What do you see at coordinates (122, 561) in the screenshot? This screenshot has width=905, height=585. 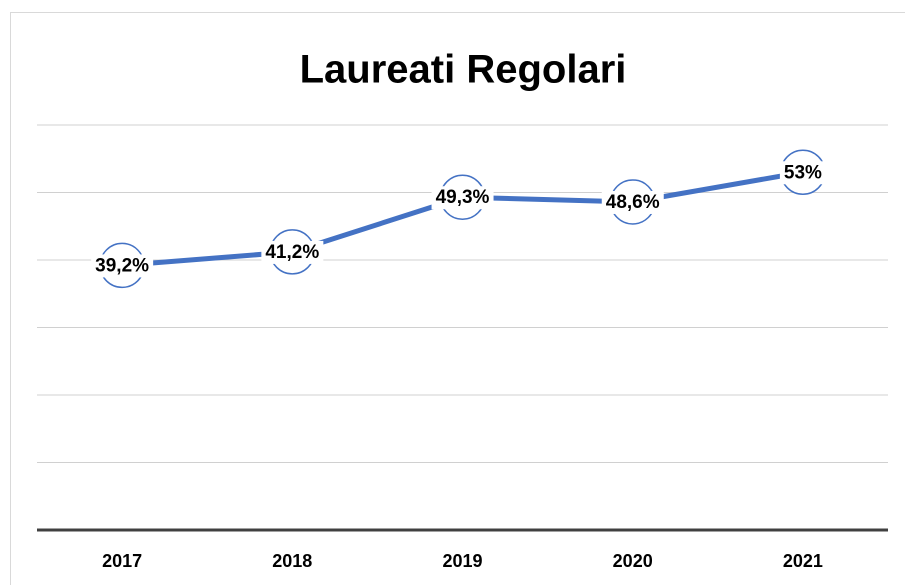 I see `x-tick-label: 2017` at bounding box center [122, 561].